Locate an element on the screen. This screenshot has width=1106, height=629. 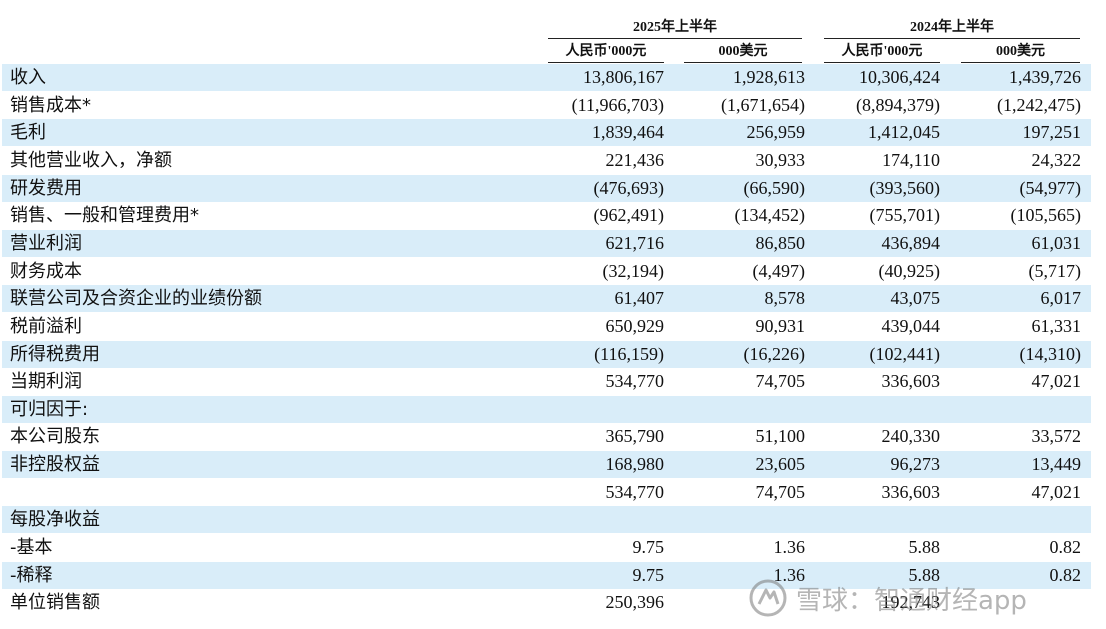
value-cell: (5,717) is located at coordinates (1055, 270).